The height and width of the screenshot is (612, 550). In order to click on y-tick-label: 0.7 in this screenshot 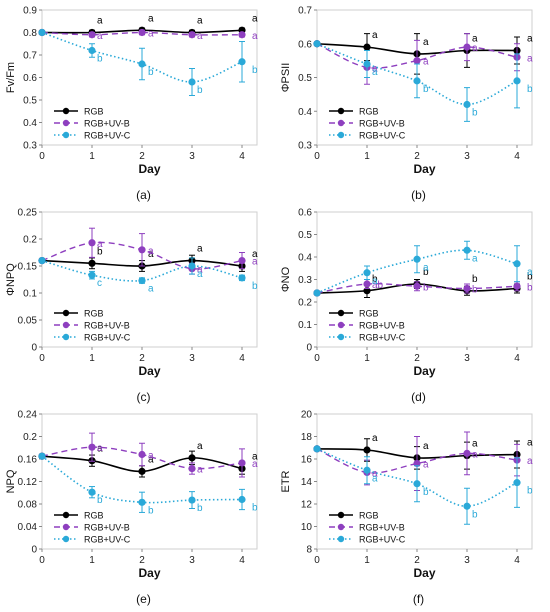, I will do `click(30, 56)`.